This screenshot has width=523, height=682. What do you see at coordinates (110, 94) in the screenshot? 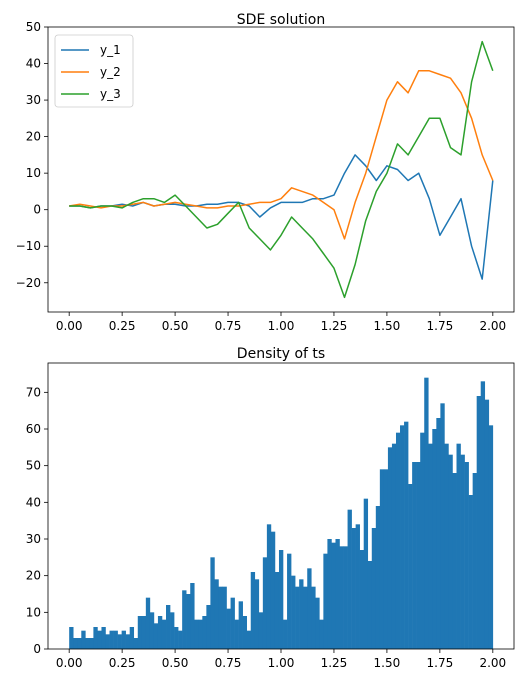
I see `legend-label: y_3` at bounding box center [110, 94].